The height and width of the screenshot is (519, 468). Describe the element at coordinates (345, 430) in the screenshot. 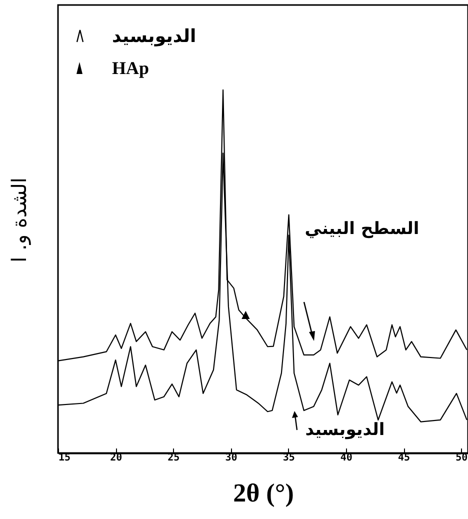

I see `legend-label: الديوبسيد` at that location.